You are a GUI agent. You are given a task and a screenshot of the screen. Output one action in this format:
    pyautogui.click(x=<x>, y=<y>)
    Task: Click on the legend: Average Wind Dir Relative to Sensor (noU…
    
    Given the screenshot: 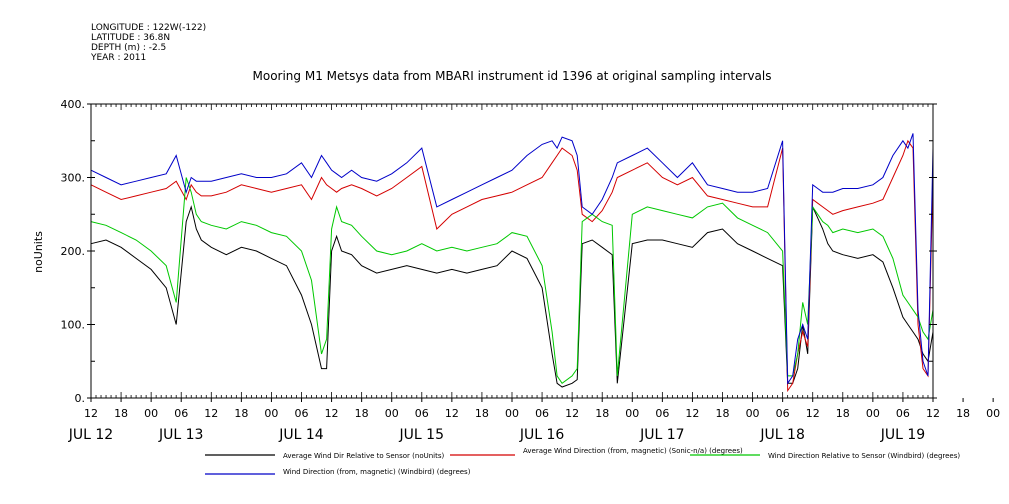 What is the action you would take?
    pyautogui.click(x=582, y=461)
    